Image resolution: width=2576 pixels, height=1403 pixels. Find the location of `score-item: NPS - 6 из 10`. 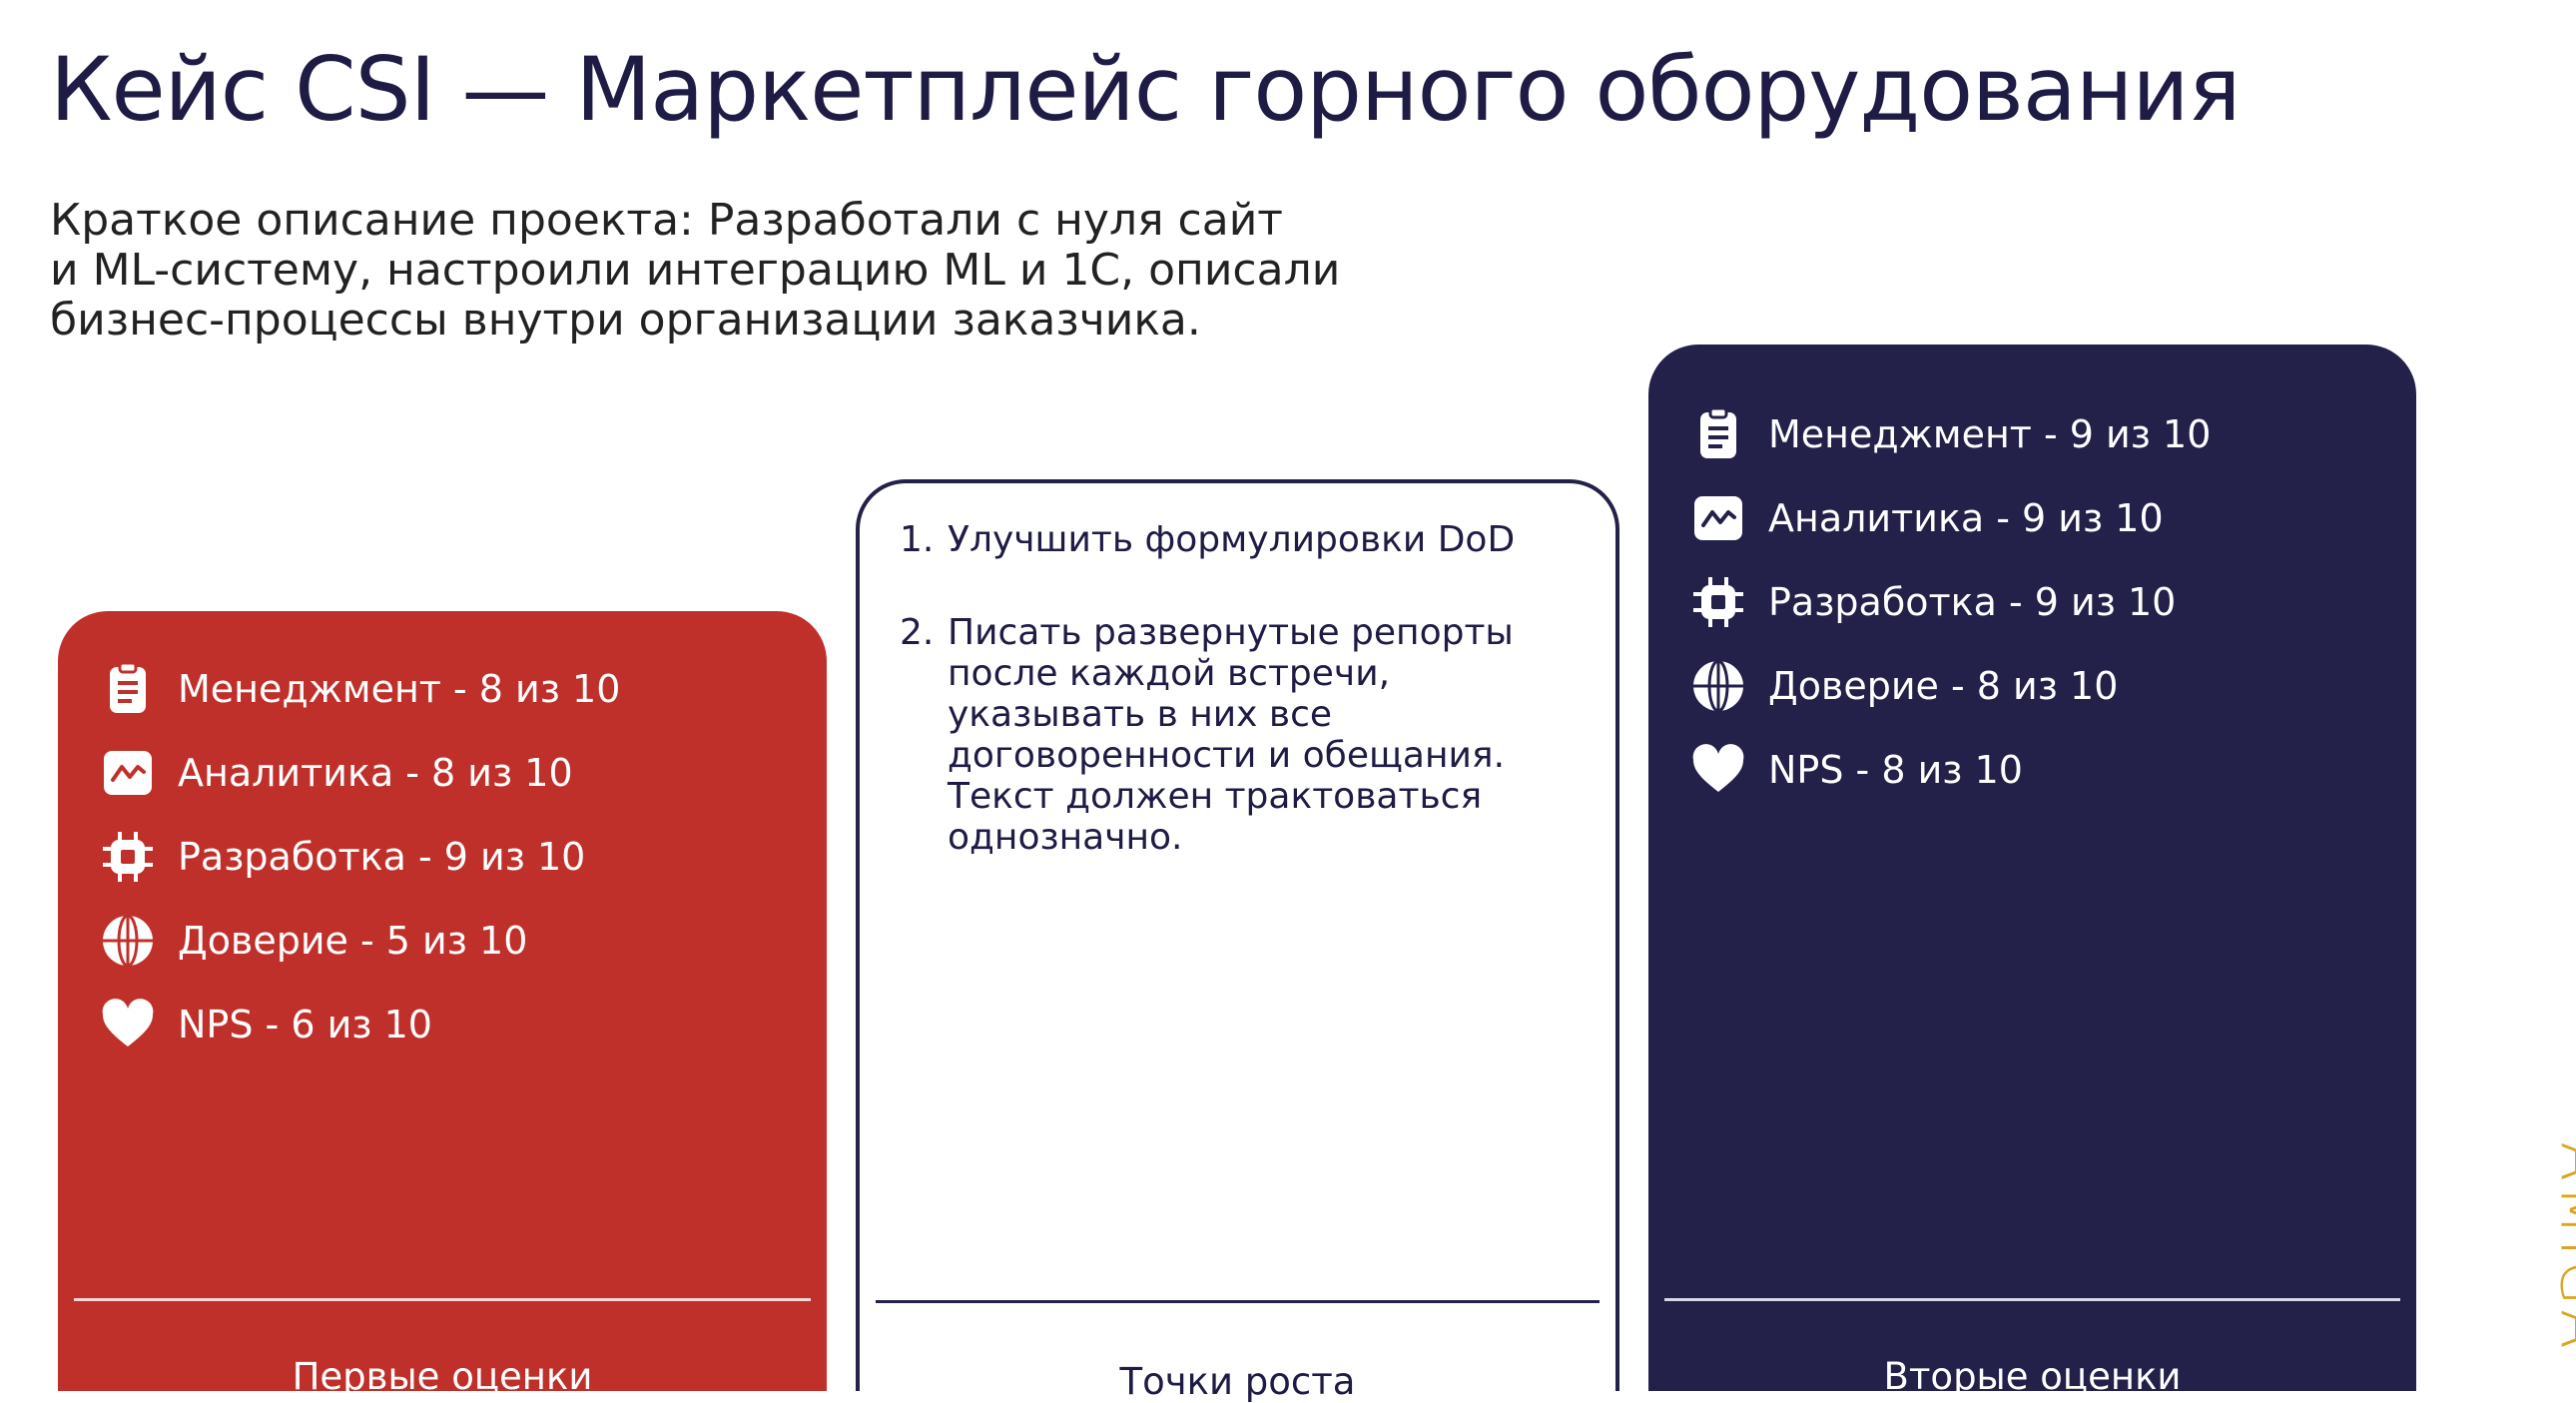

score-item: NPS - 6 из 10 is located at coordinates (266, 1024).